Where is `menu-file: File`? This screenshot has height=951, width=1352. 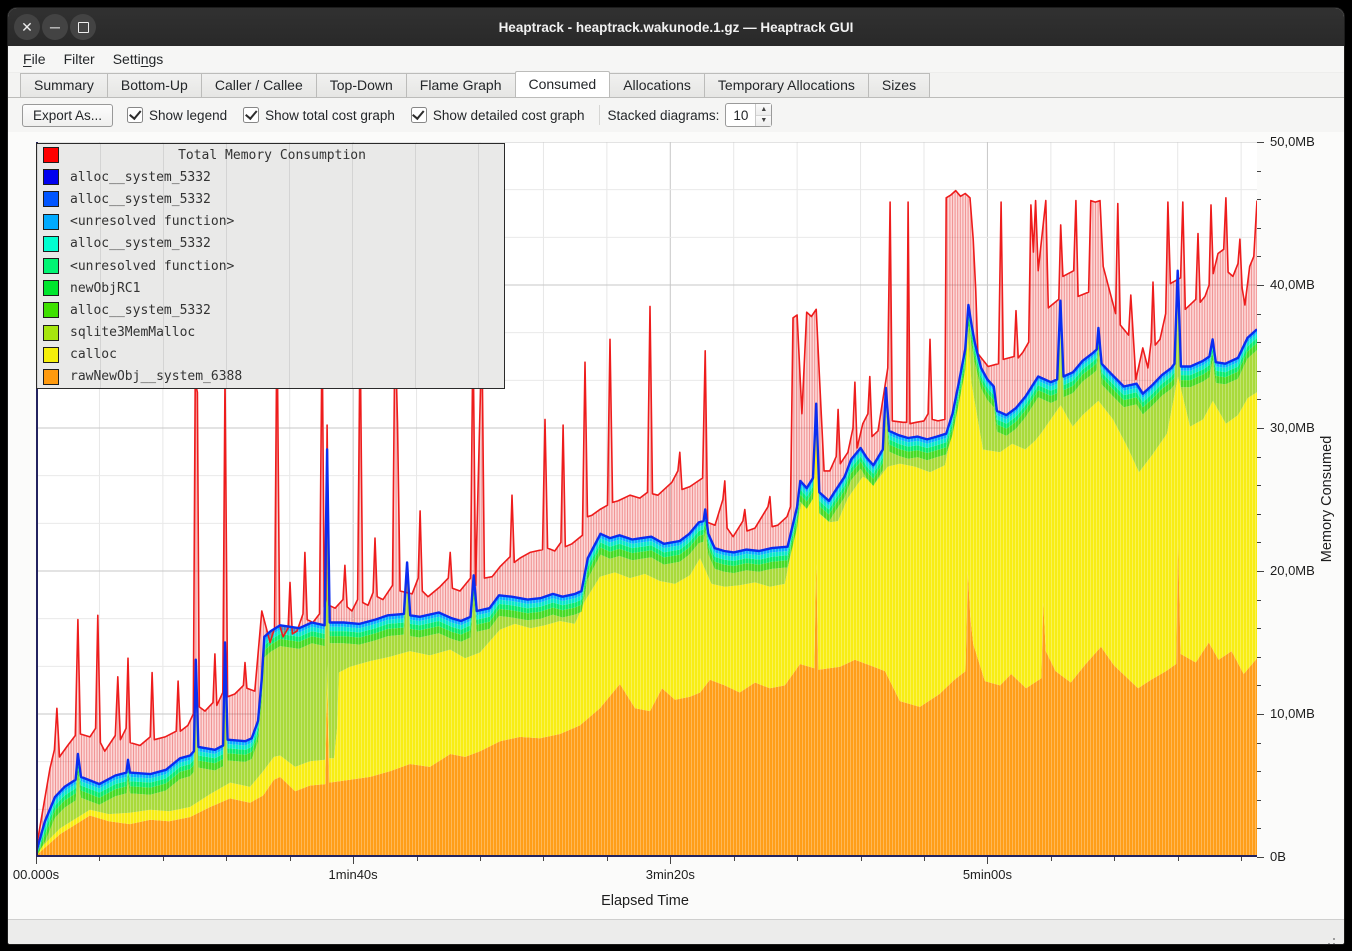 menu-file: File is located at coordinates (34, 59).